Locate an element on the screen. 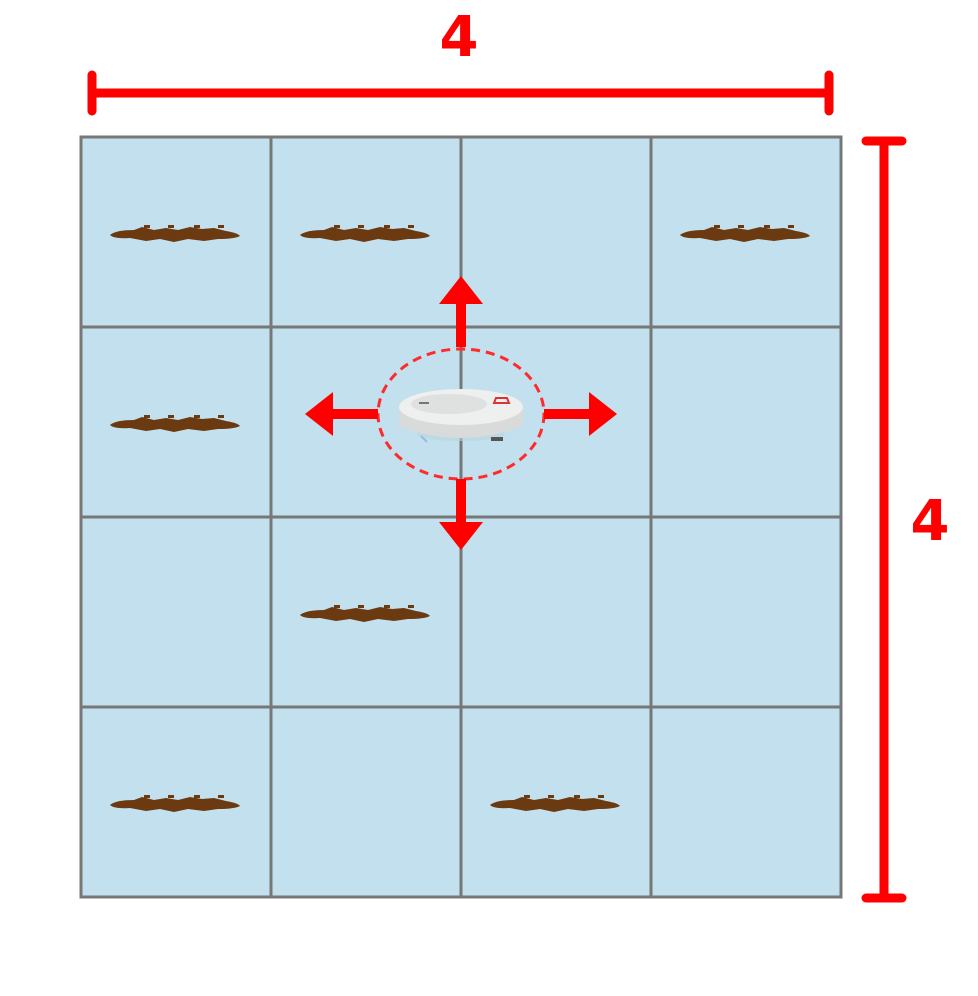 This screenshot has width=978, height=996. robot-vacuum-icon is located at coordinates (461, 416).